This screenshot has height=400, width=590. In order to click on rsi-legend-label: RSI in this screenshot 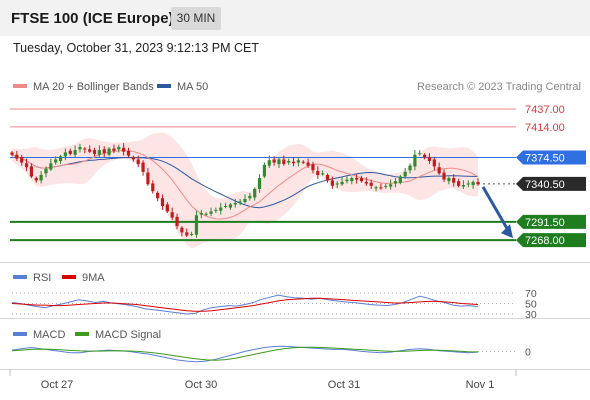, I will do `click(42, 278)`.